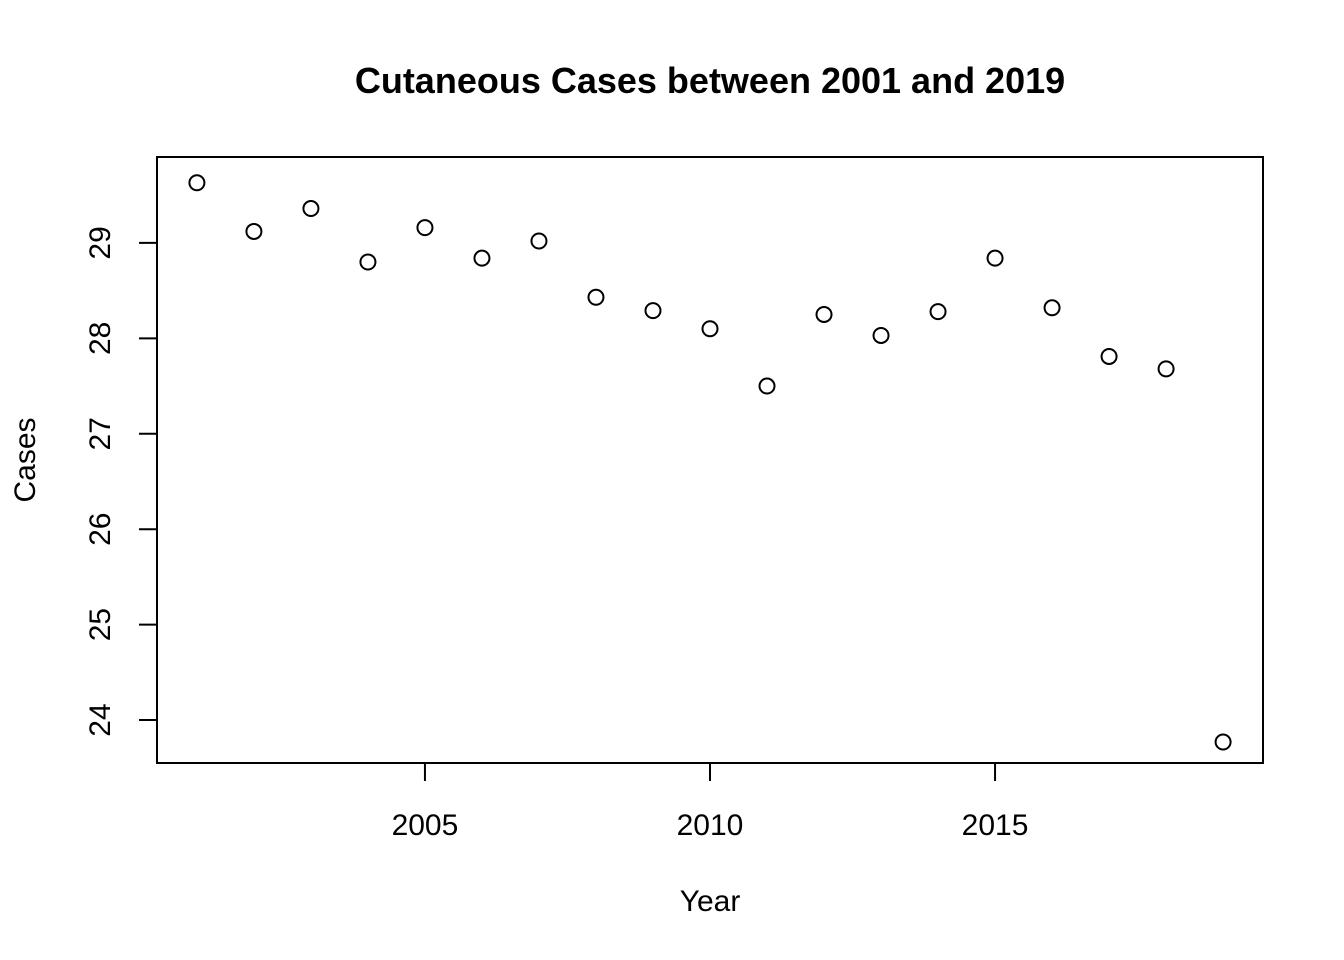 The width and height of the screenshot is (1344, 960). What do you see at coordinates (710, 80) in the screenshot?
I see `chart-title: Cutaneous Cases between 2001 and 2019` at bounding box center [710, 80].